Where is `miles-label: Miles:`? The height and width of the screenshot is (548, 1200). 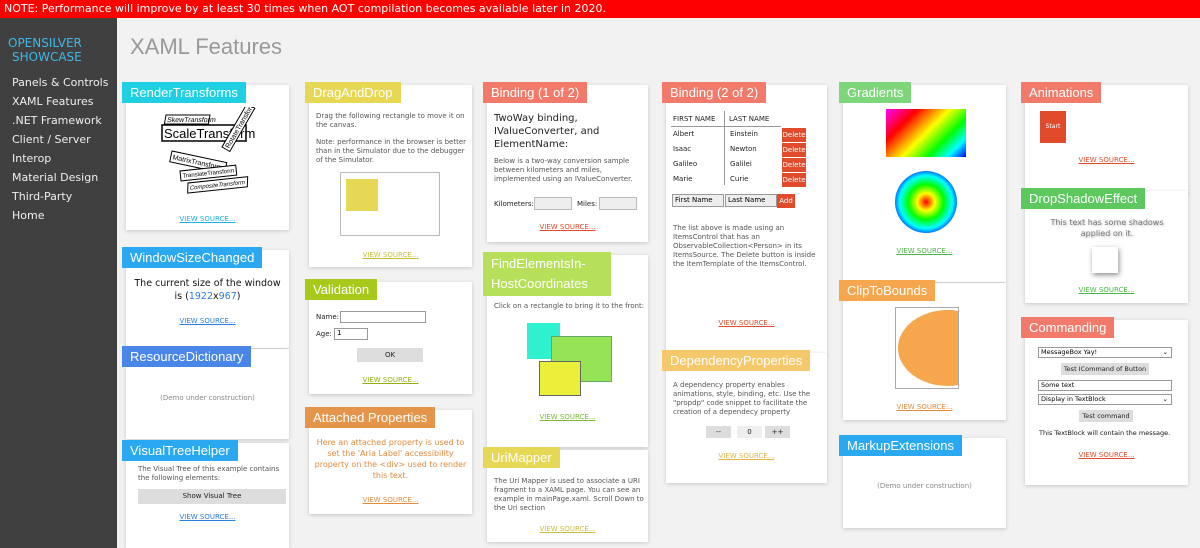 miles-label: Miles: is located at coordinates (587, 204).